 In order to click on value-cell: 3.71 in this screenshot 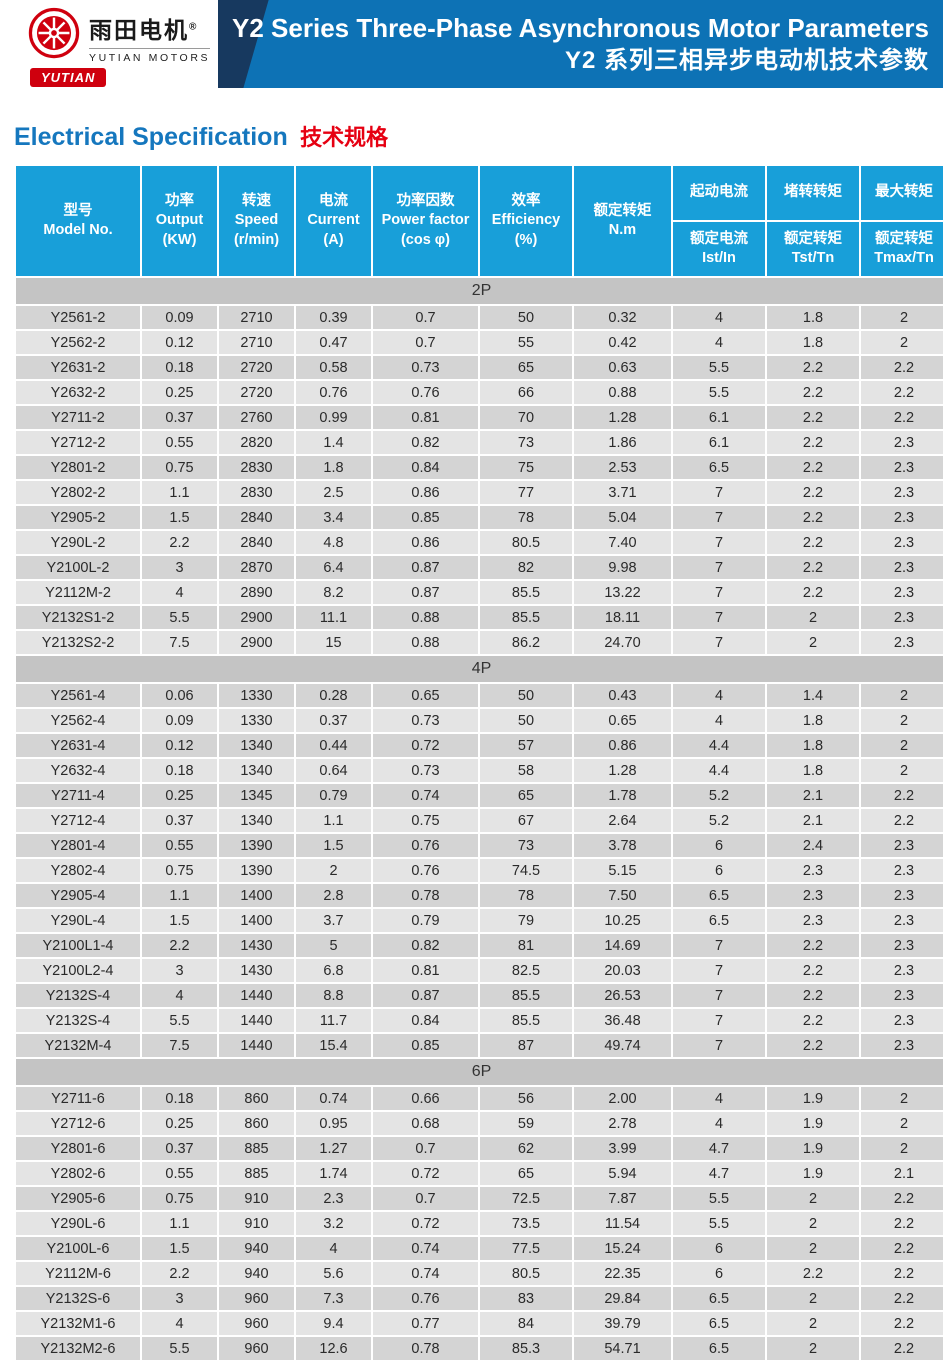, I will do `click(622, 492)`.